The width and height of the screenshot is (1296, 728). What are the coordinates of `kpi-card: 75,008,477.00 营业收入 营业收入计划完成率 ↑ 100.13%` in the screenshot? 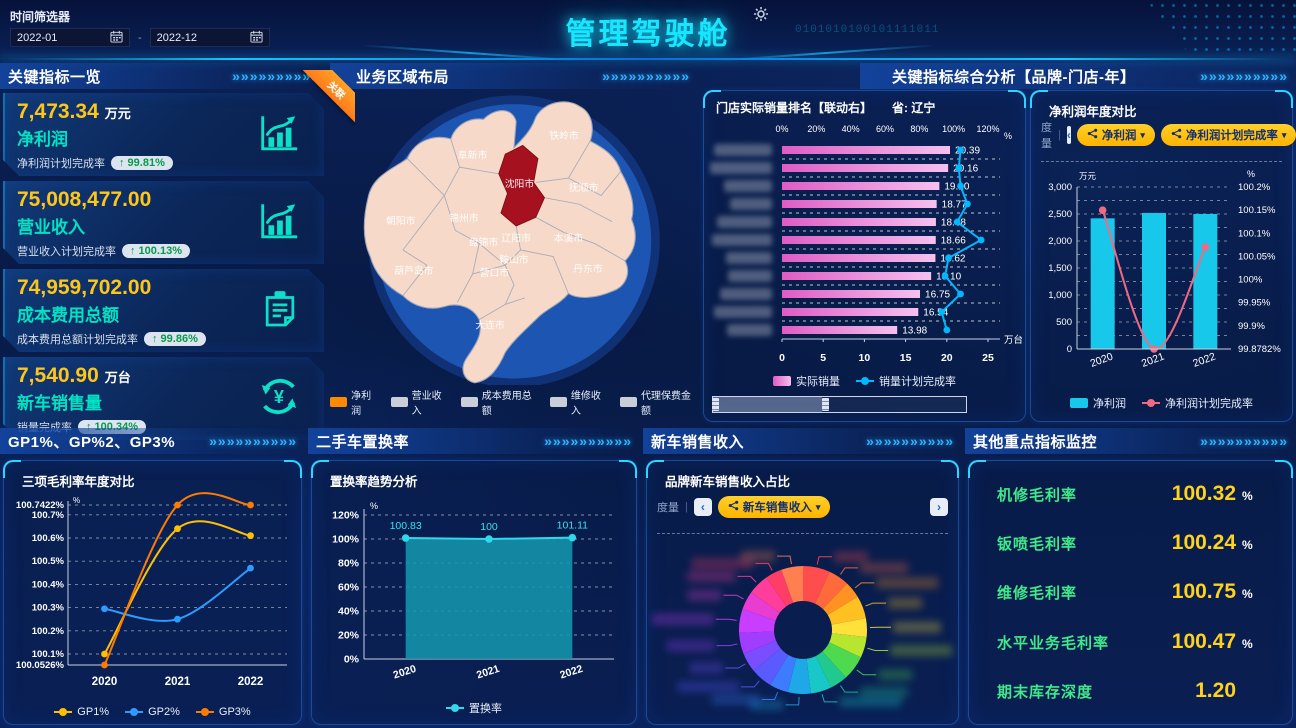 It's located at (163, 222).